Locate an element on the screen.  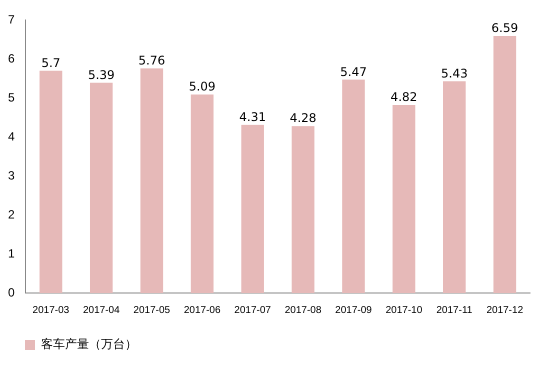
data-label: 5.7 is located at coordinates (50, 63).